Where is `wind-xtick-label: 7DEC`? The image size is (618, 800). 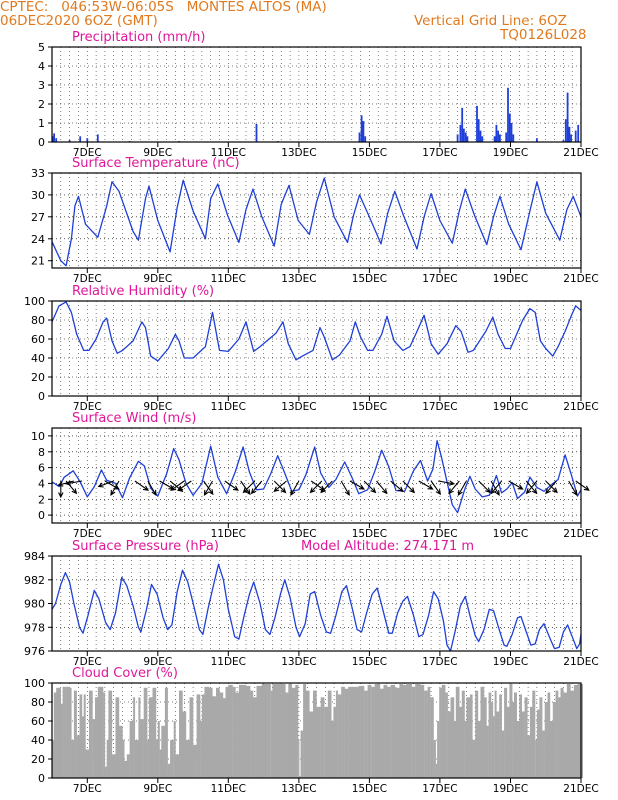 wind-xtick-label: 7DEC is located at coordinates (87, 534).